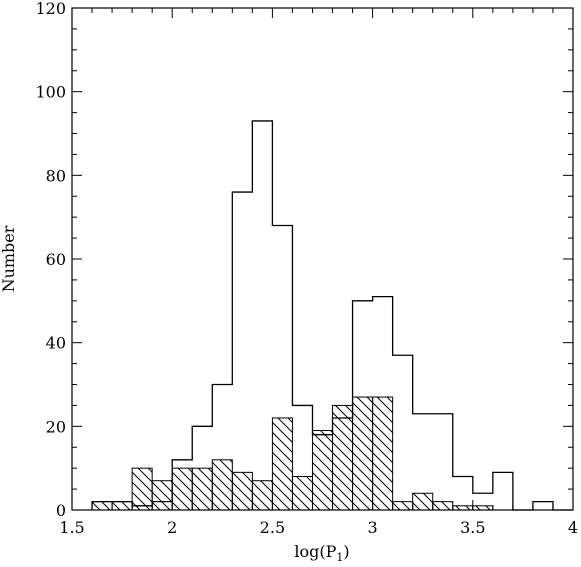 The height and width of the screenshot is (567, 581). I want to click on x-tick-label: 1.5, so click(71, 527).